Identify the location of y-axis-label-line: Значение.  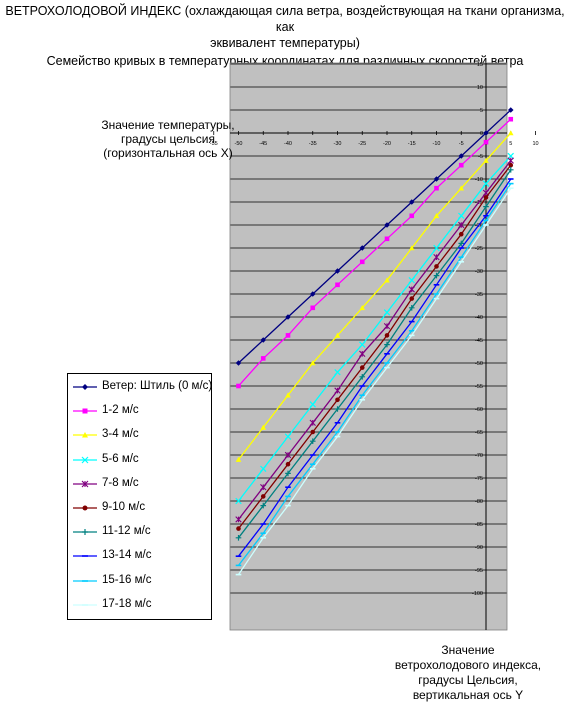
(468, 650).